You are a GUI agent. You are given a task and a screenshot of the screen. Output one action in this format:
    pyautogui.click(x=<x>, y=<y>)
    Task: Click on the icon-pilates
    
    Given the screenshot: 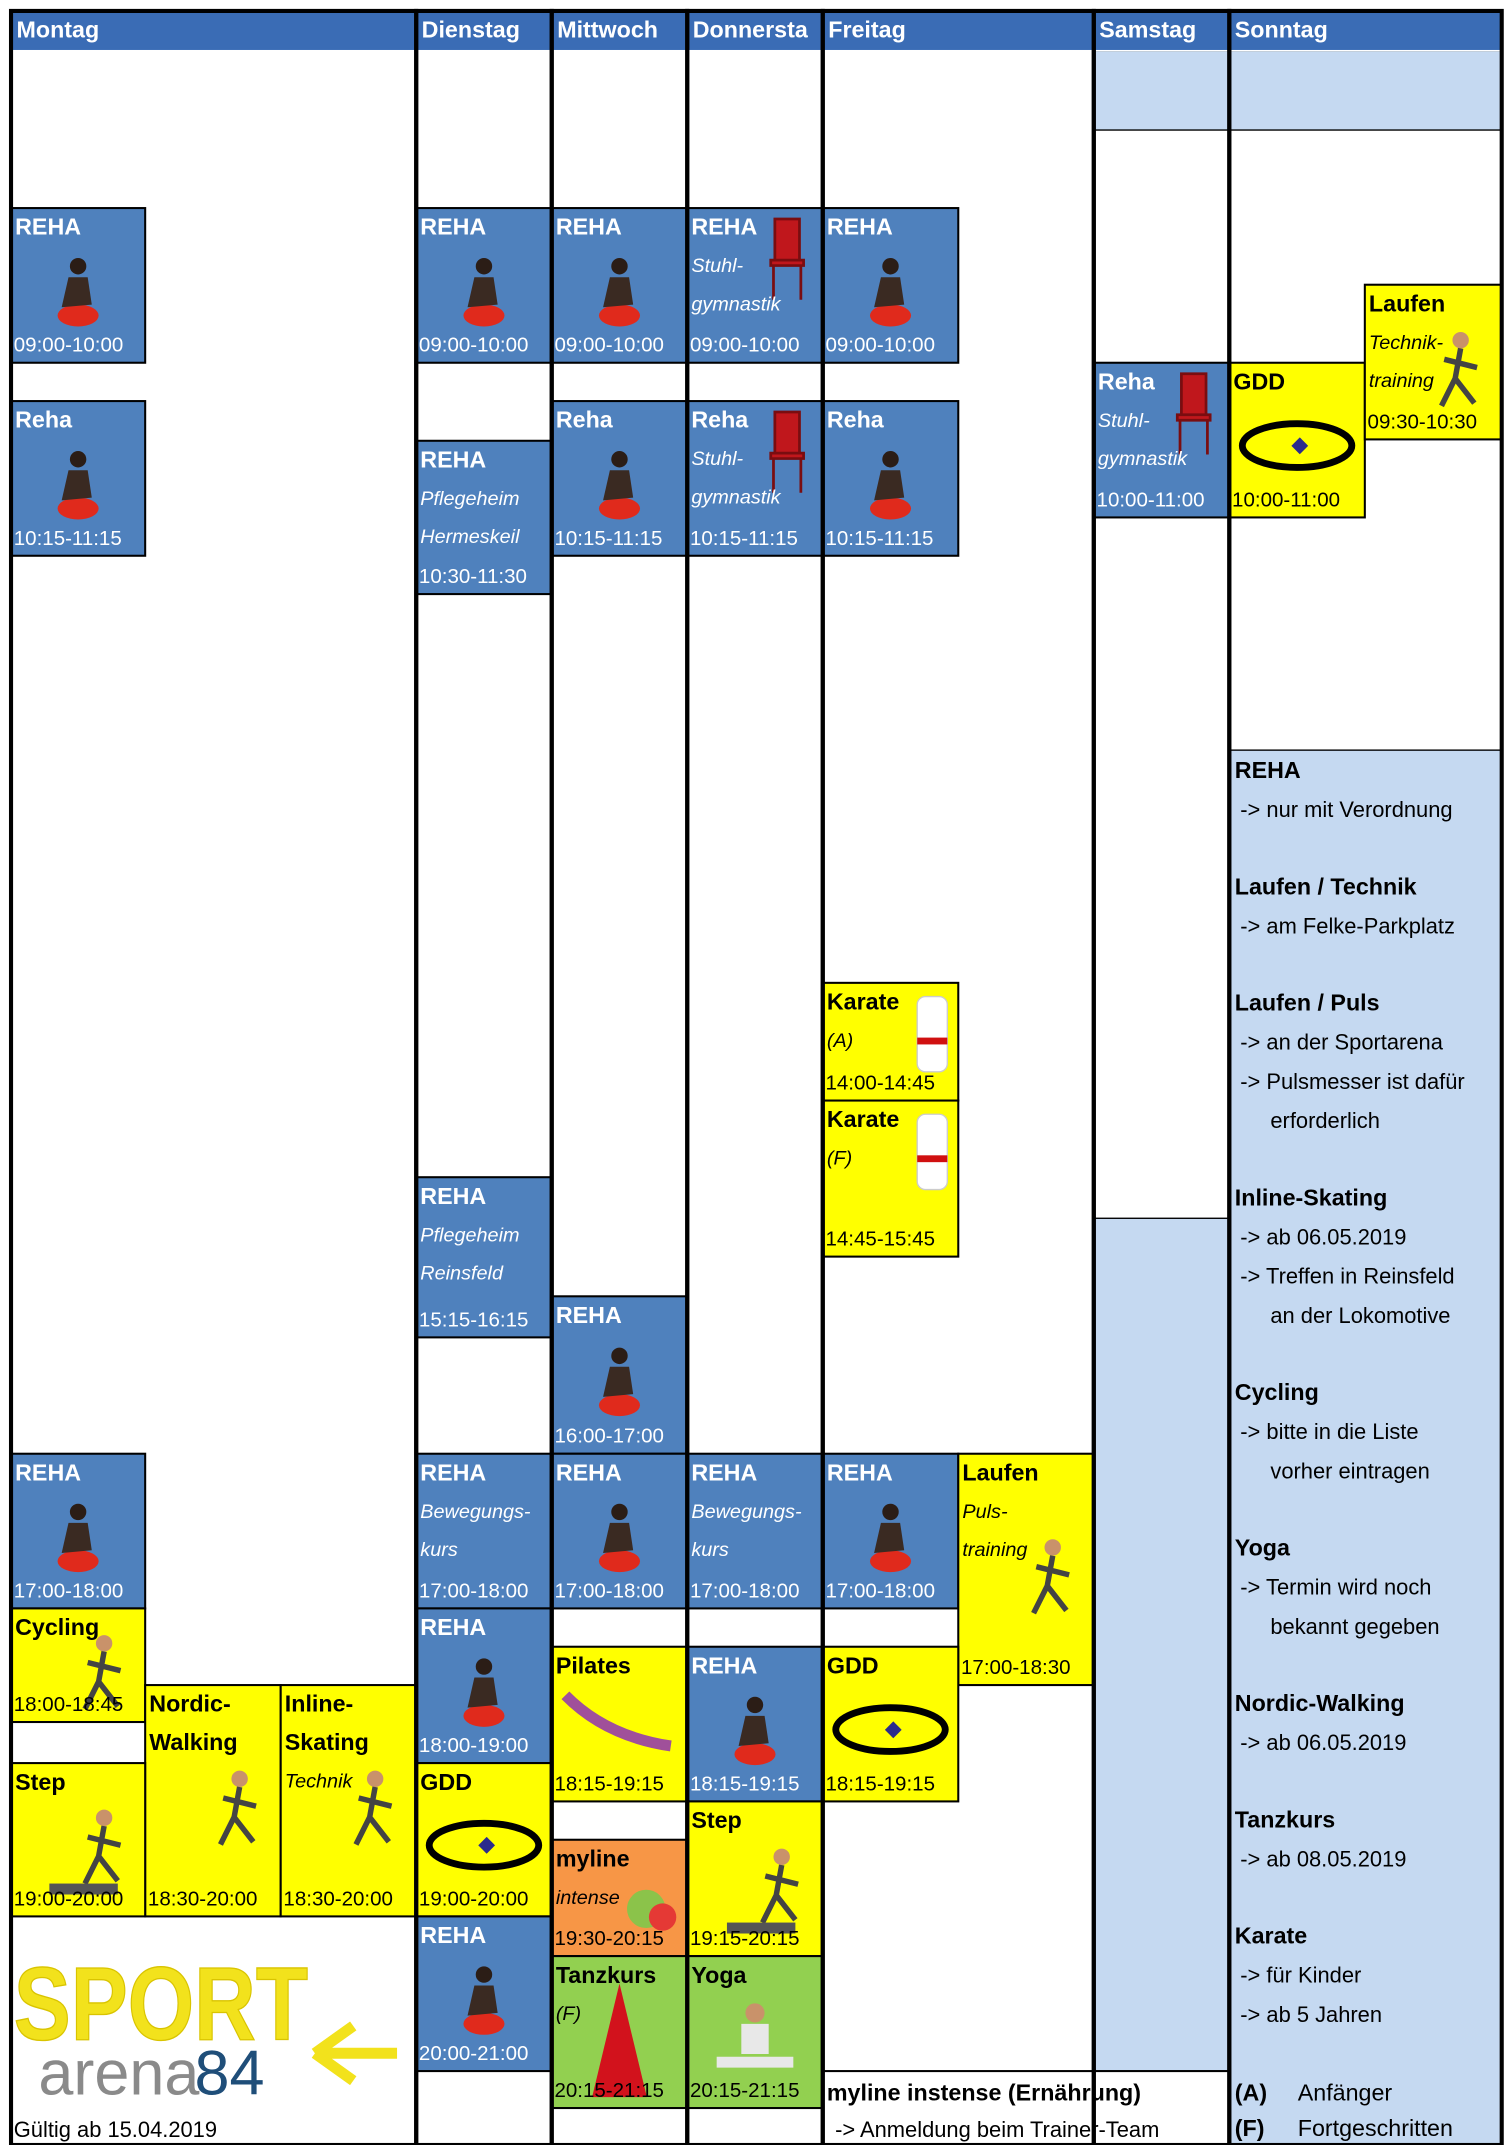 What is the action you would take?
    pyautogui.click(x=616, y=1721)
    